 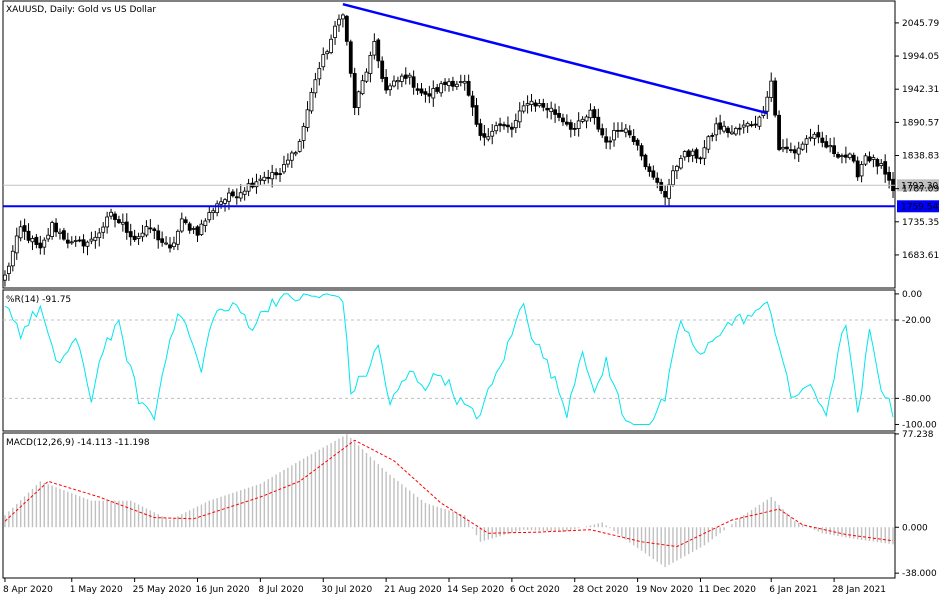 I want to click on macd-pane-title: MACD(12,26,9) -14.113 -11.198, so click(x=78, y=443).